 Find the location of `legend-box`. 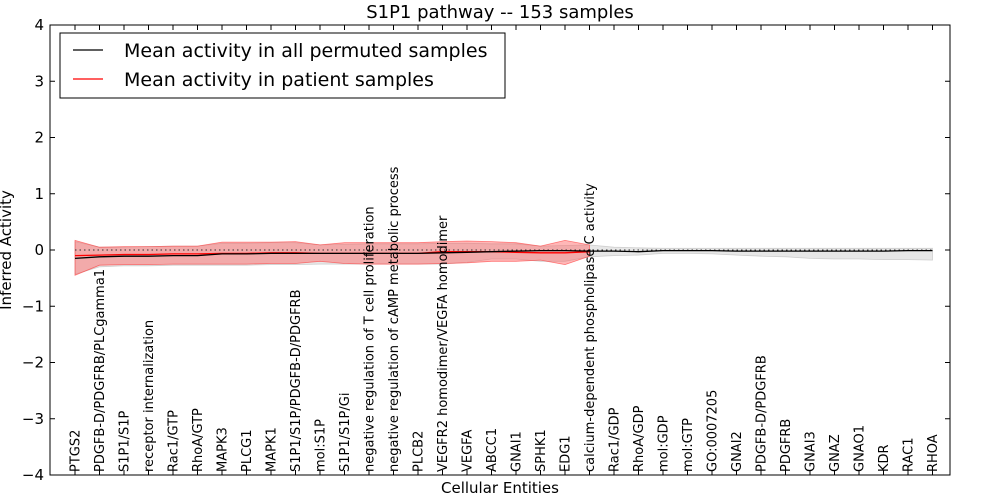

legend-box is located at coordinates (282, 65).